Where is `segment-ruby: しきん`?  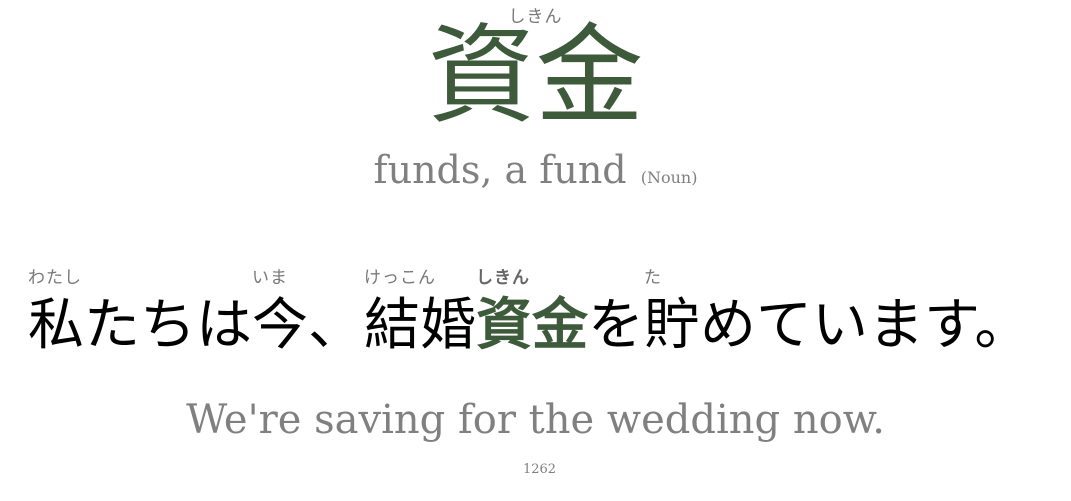
segment-ruby: しきん is located at coordinates (503, 278).